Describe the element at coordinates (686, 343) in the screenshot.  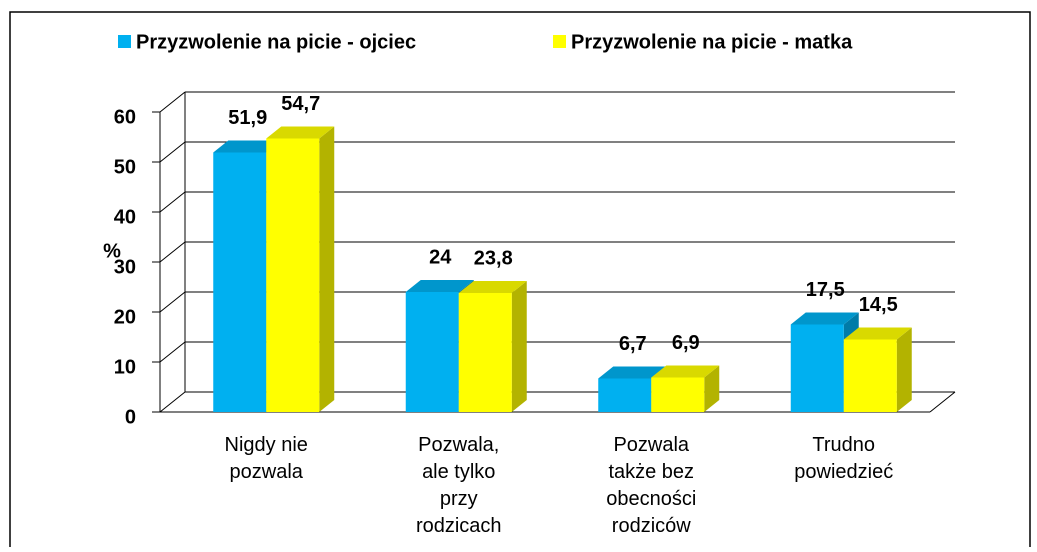
I see `data-label: 6,9` at that location.